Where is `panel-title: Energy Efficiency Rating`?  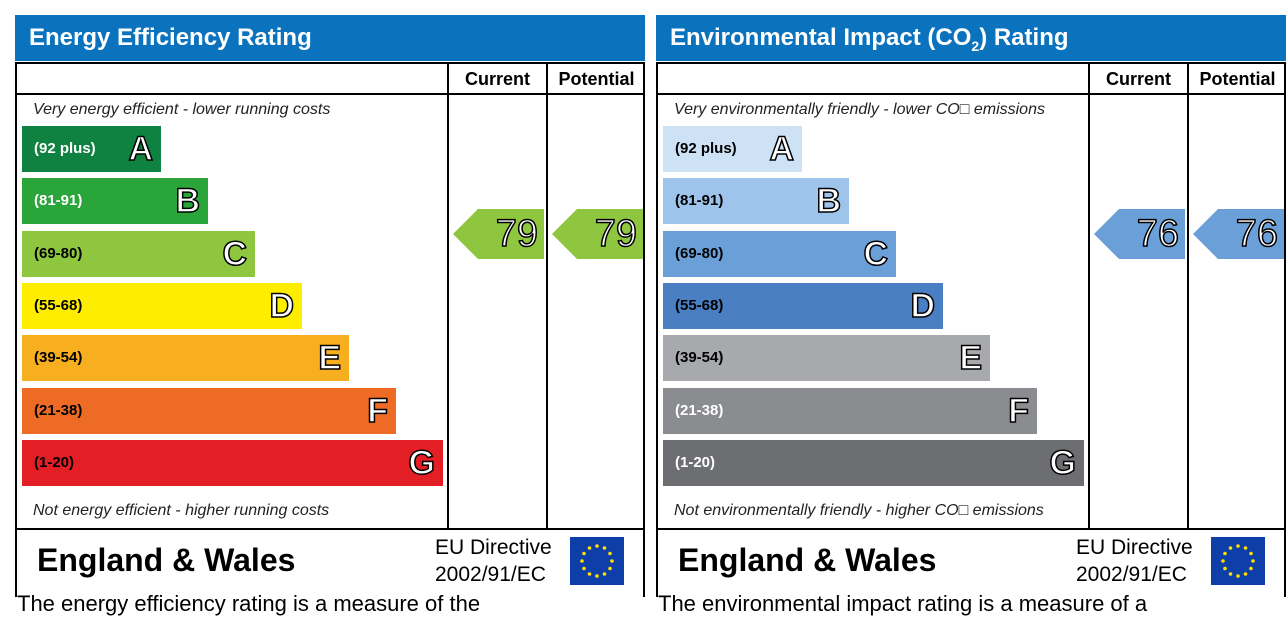 panel-title: Energy Efficiency Rating is located at coordinates (330, 38).